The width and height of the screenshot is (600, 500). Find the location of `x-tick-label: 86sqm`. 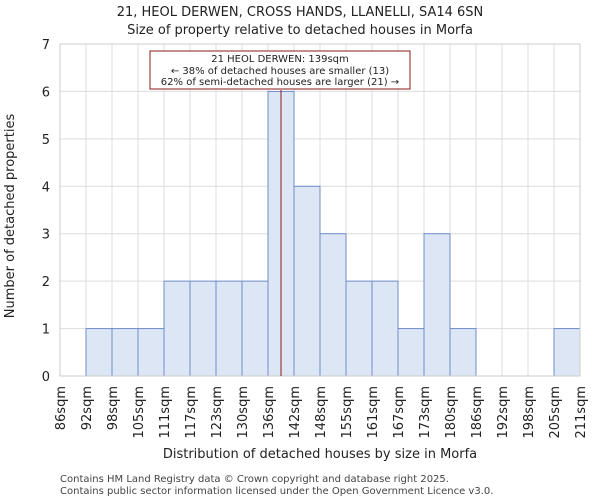

x-tick-label: 86sqm is located at coordinates (61, 408).